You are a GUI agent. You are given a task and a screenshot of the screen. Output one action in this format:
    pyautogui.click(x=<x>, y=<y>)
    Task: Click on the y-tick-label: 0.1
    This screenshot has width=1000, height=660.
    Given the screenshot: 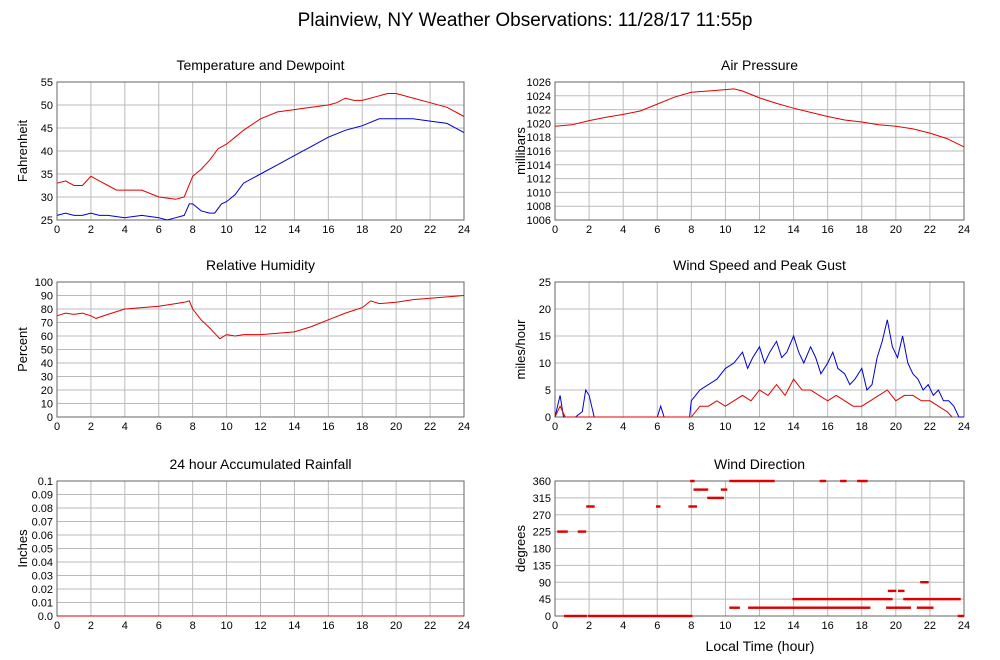 What is the action you would take?
    pyautogui.click(x=45, y=482)
    